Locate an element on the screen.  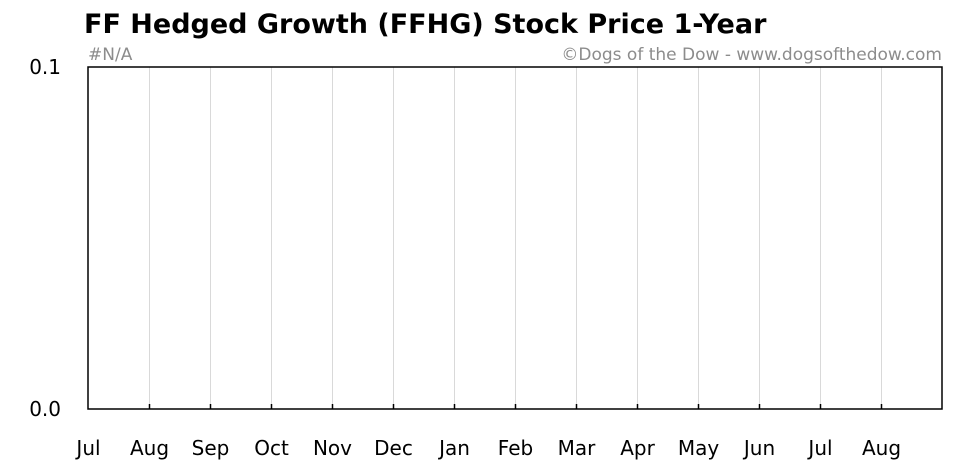
y-axis-labels: 0.1 0.0 is located at coordinates (45, 238).